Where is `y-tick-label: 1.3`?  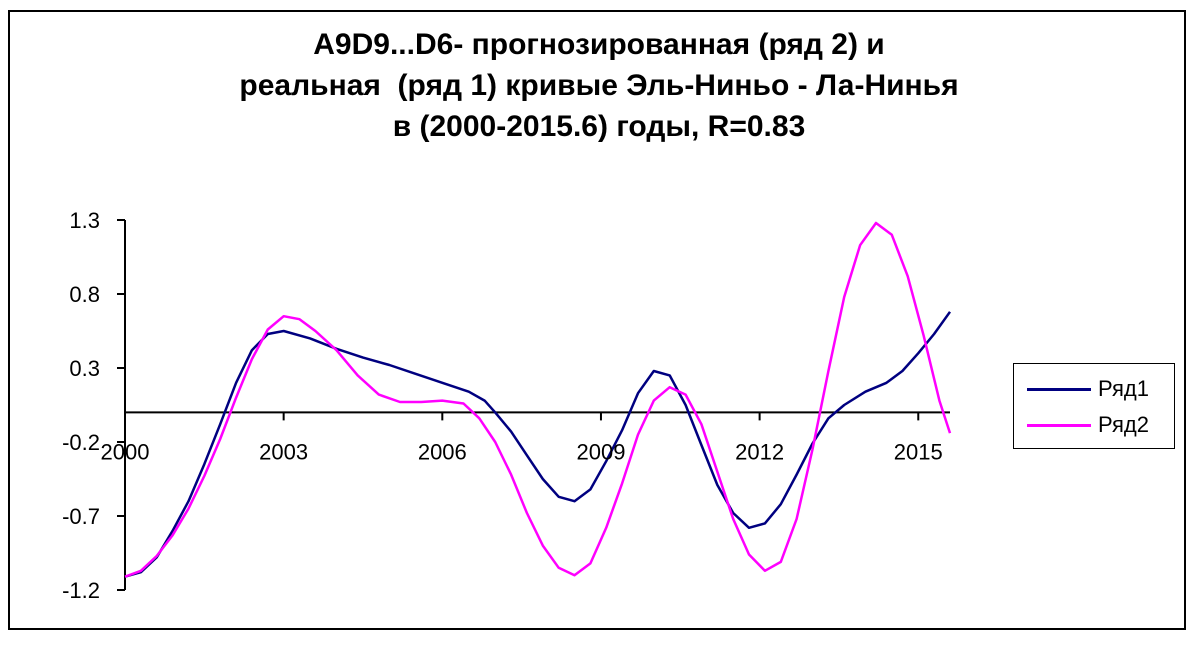
y-tick-label: 1.3 is located at coordinates (84, 220).